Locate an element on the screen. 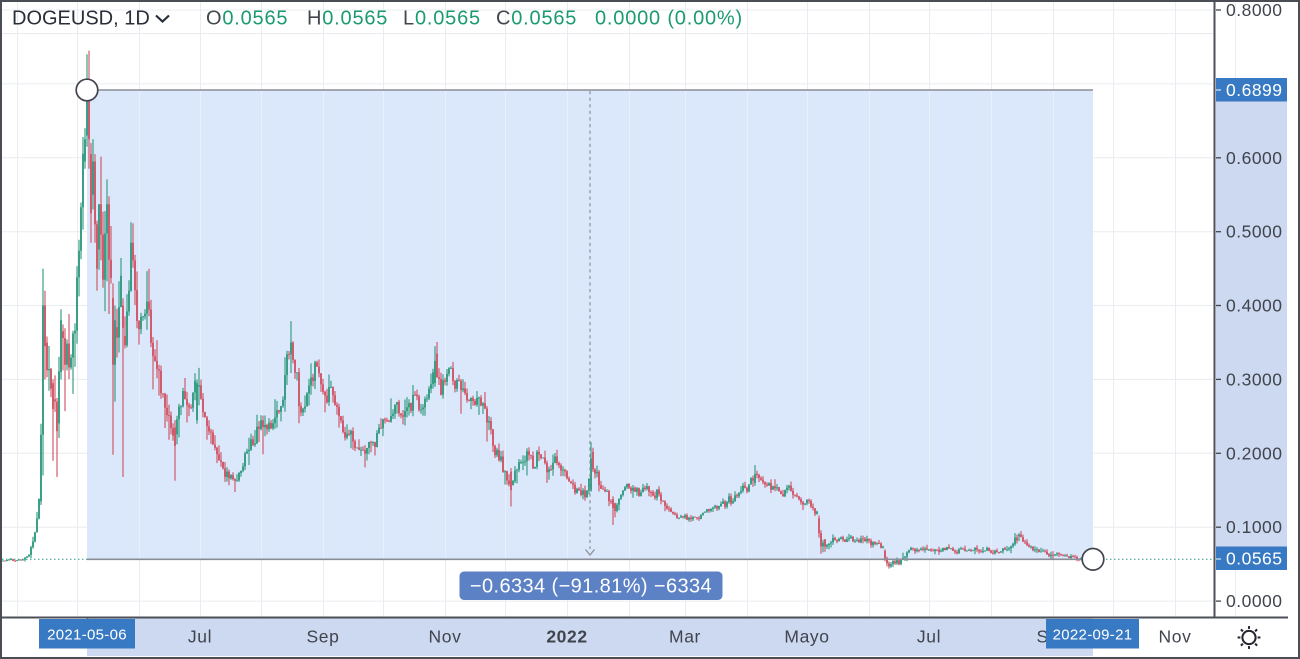 Image resolution: width=1300 pixels, height=659 pixels. svg-text: Mayo is located at coordinates (806, 637).